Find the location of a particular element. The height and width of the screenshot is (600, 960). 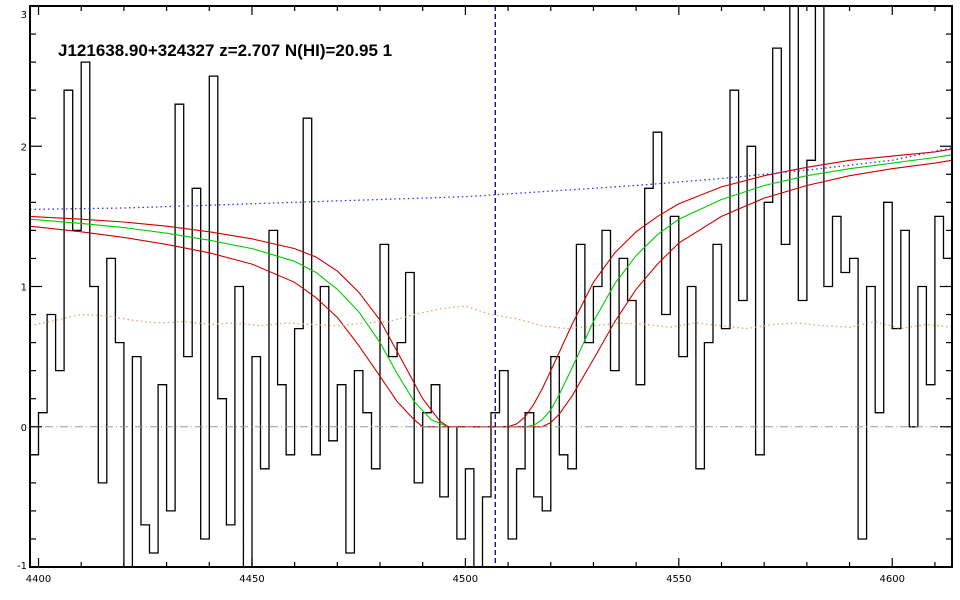

y-tick-label: -1 is located at coordinates (22, 566).